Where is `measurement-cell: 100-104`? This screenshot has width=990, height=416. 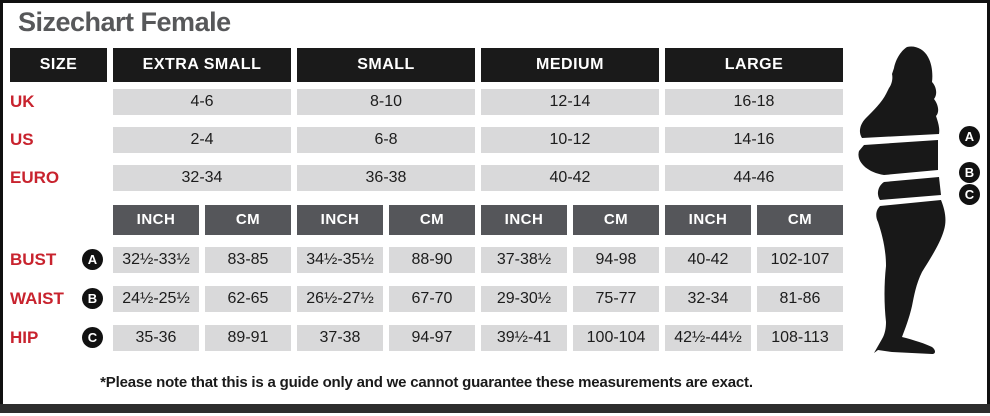 measurement-cell: 100-104 is located at coordinates (616, 338).